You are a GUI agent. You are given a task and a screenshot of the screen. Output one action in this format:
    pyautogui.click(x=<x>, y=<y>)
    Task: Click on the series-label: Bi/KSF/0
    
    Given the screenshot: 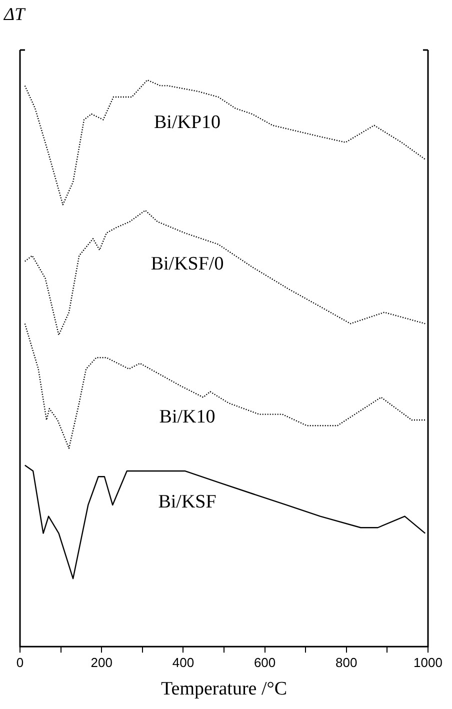 What is the action you would take?
    pyautogui.click(x=187, y=263)
    